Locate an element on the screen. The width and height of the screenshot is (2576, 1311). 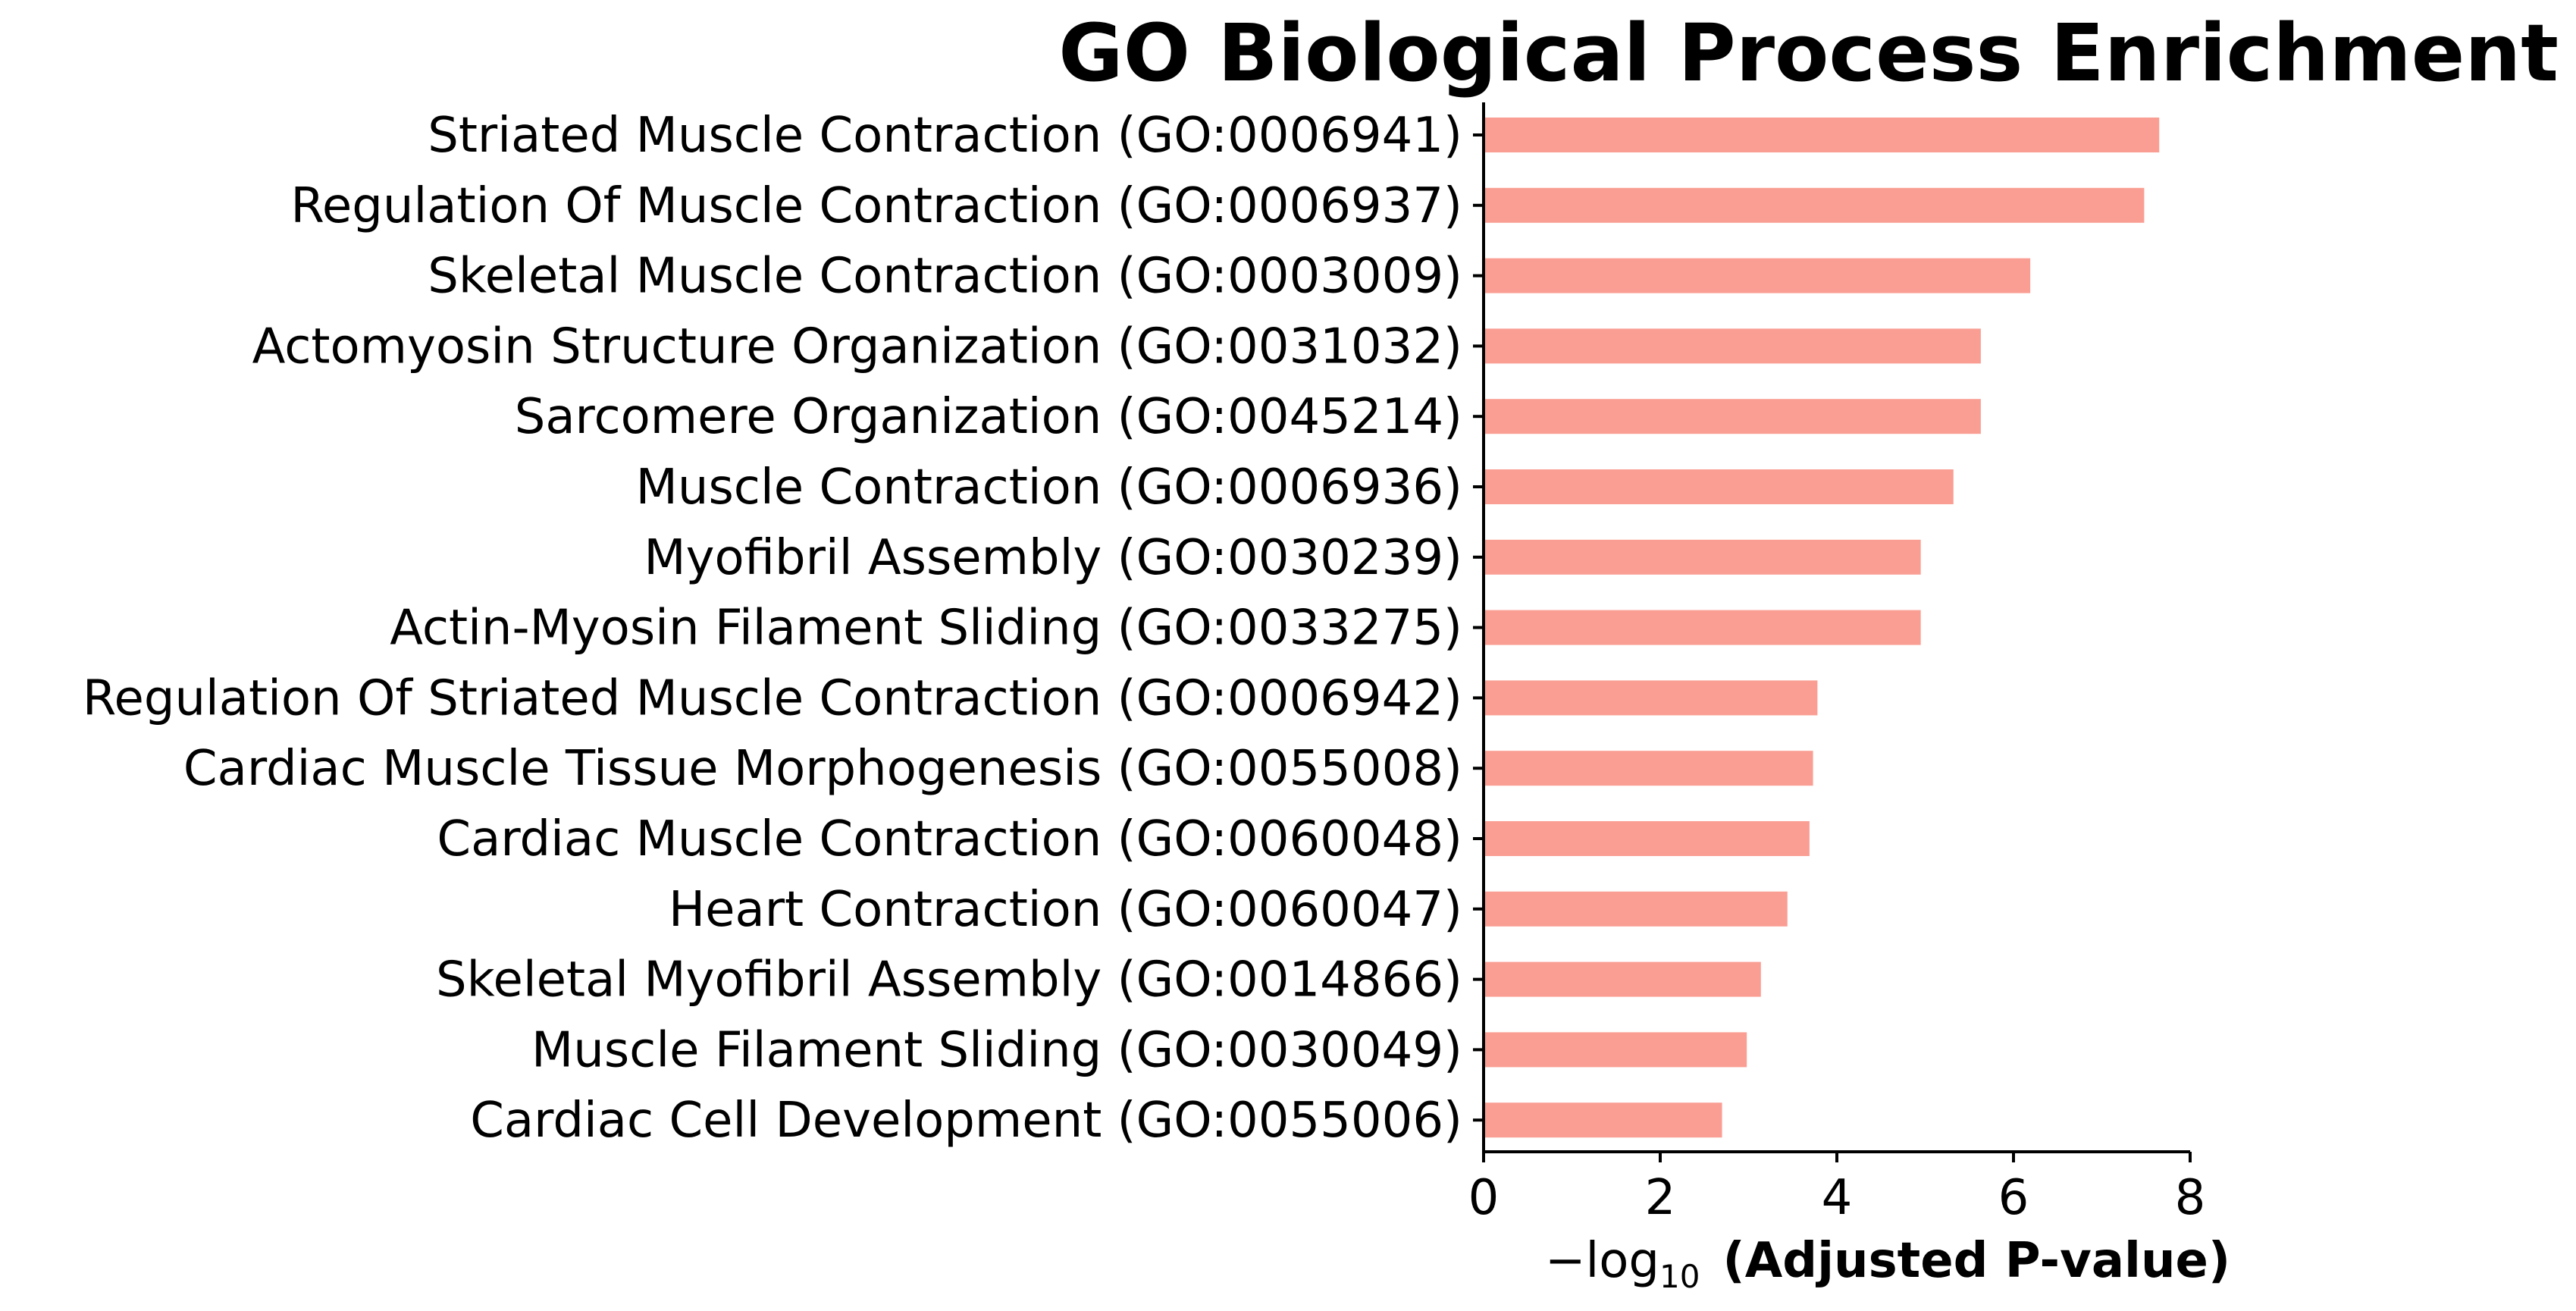
category-label-14: Muscle Filament Sliding (GO:0030049) is located at coordinates (996, 1050).